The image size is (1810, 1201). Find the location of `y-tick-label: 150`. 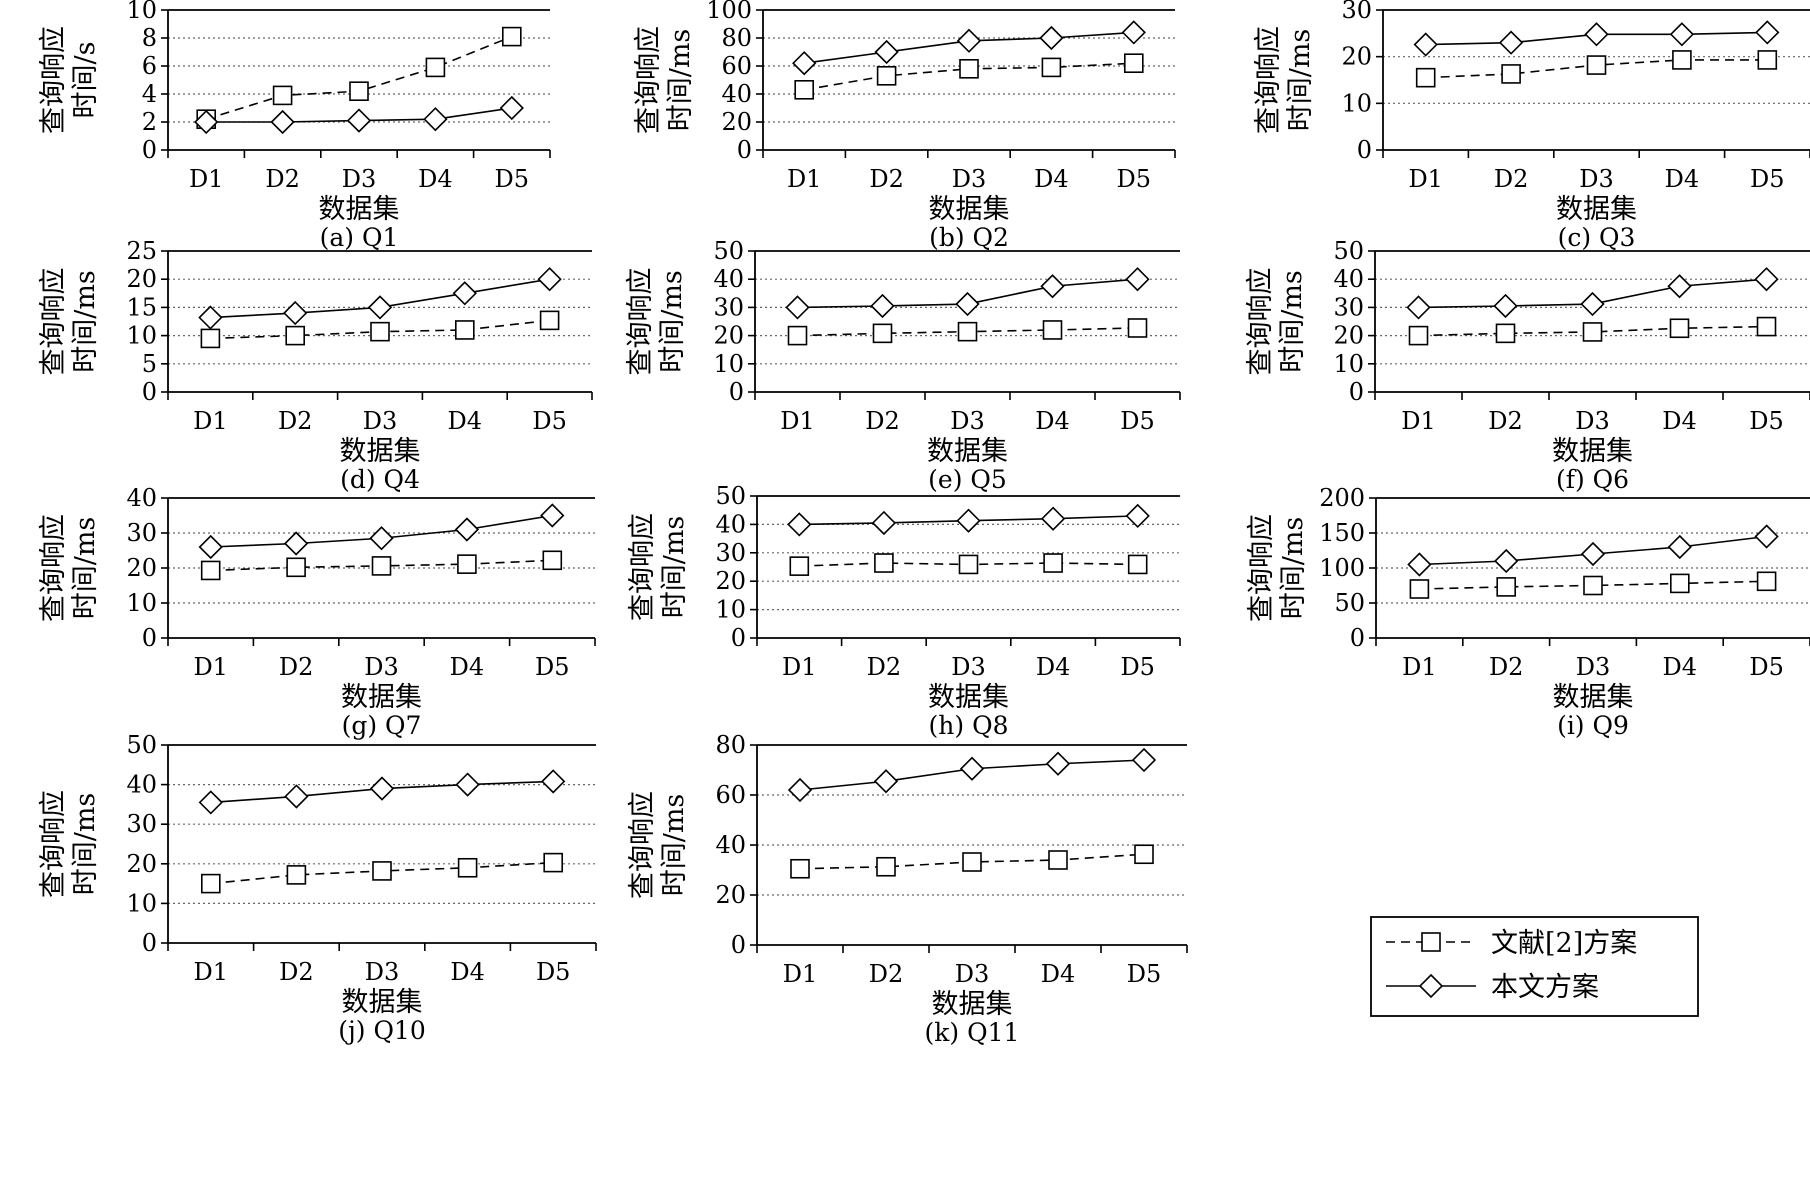

y-tick-label: 150 is located at coordinates (1342, 533).